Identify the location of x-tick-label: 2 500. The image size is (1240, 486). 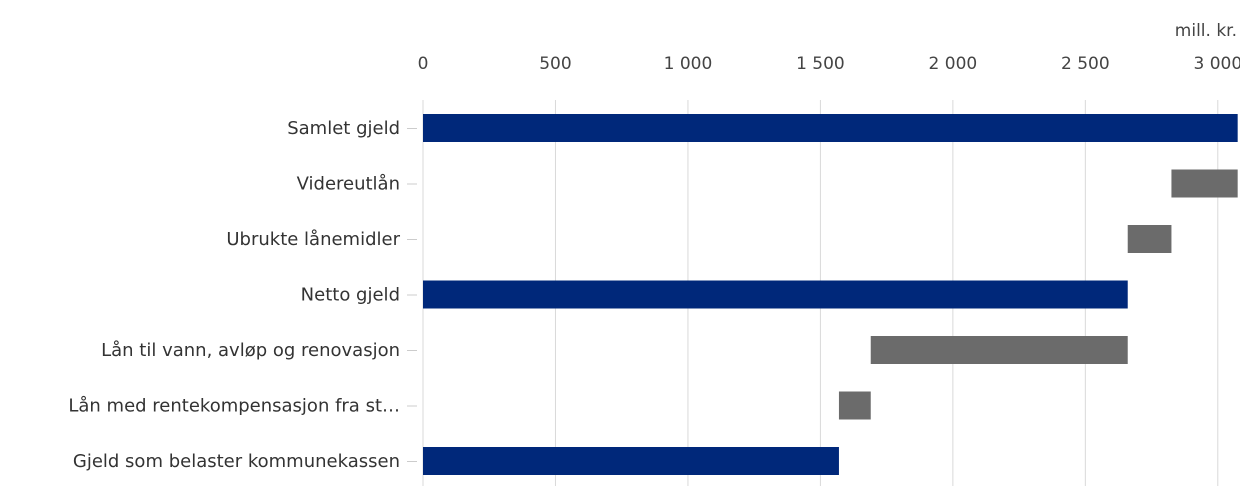
(1085, 64).